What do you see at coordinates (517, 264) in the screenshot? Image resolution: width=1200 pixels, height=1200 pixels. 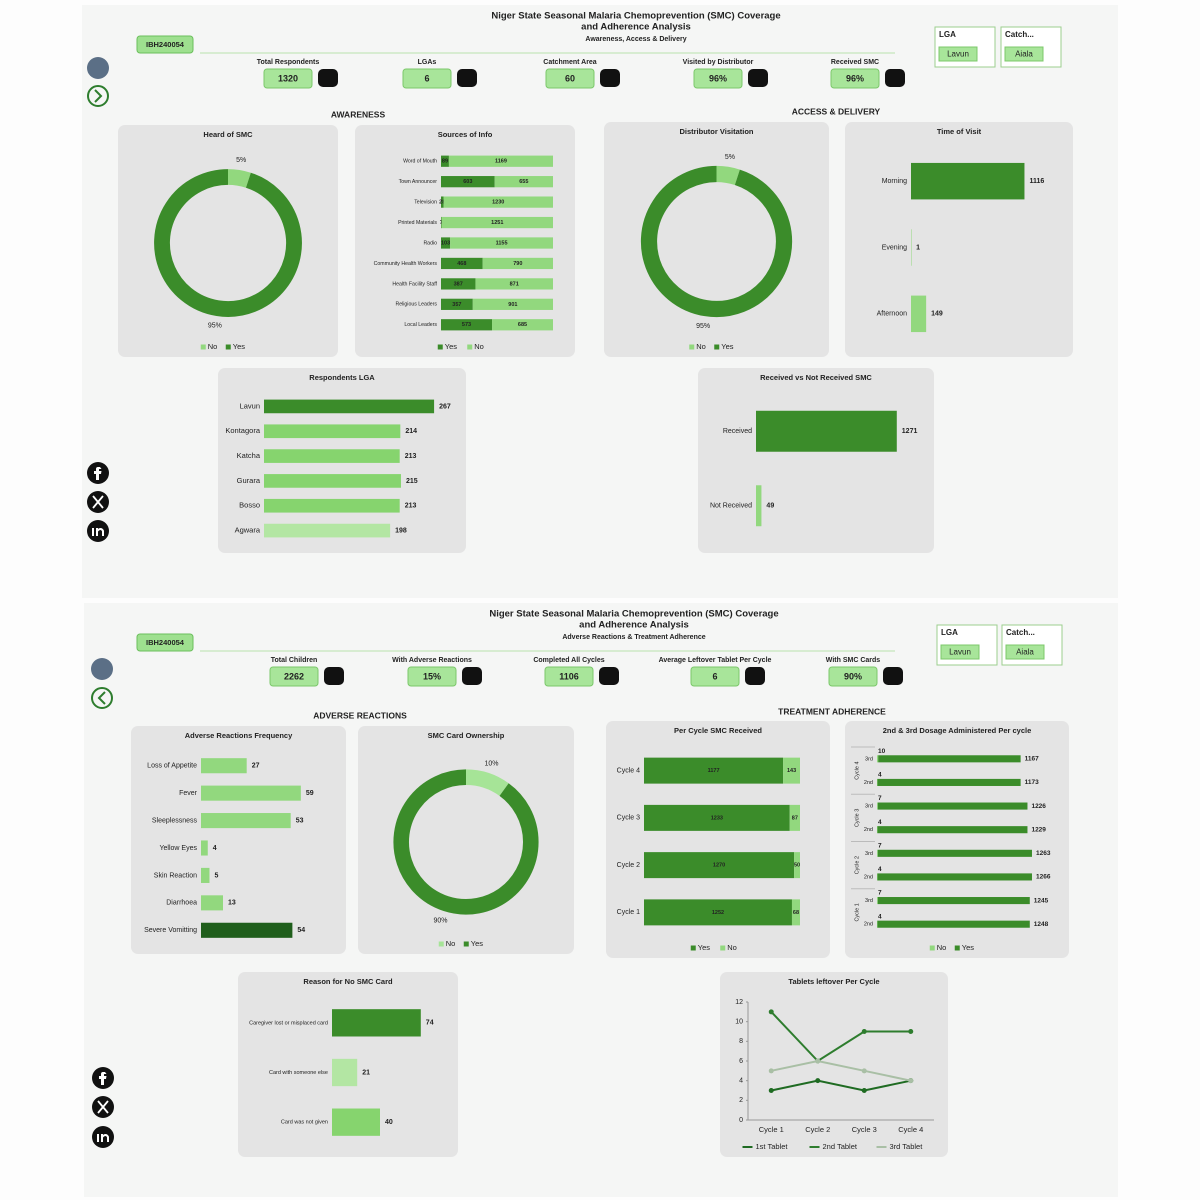 I see `data-label: 790` at bounding box center [517, 264].